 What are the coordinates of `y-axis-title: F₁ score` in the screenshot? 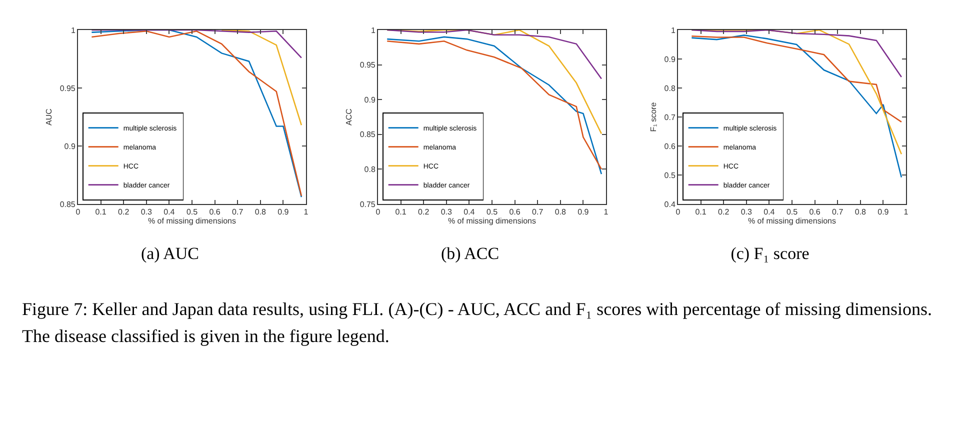 It's located at (653, 117).